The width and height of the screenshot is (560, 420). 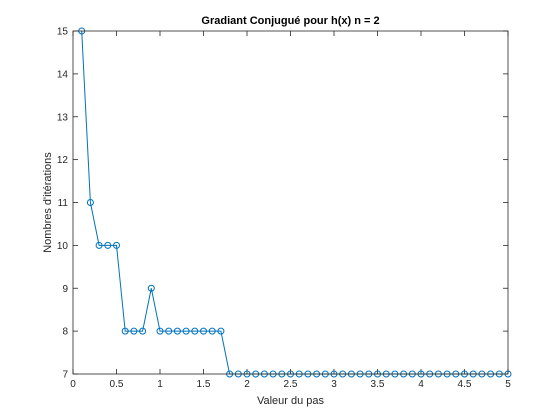 I want to click on x-tick-label: 1.5, so click(x=204, y=384).